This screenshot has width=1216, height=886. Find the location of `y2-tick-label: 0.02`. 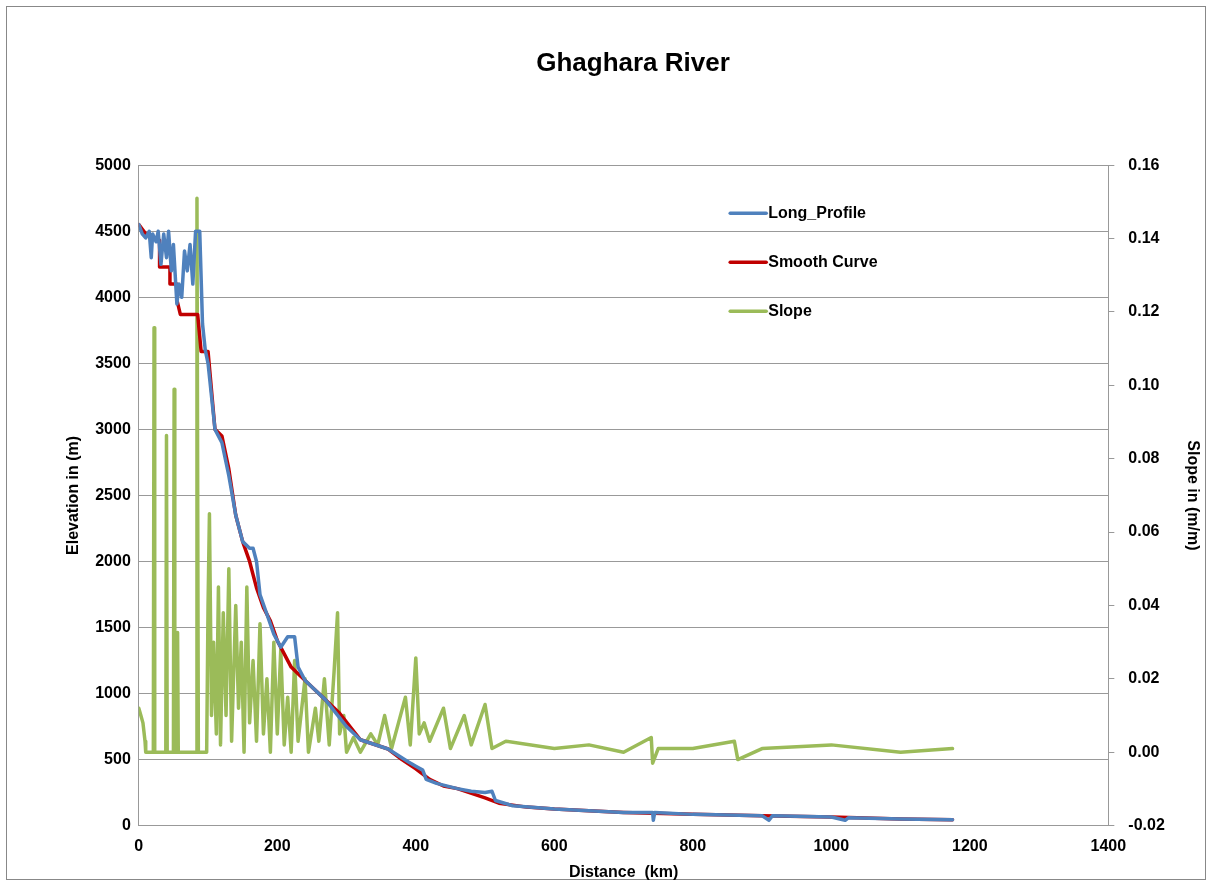

y2-tick-label: 0.02 is located at coordinates (1144, 678).